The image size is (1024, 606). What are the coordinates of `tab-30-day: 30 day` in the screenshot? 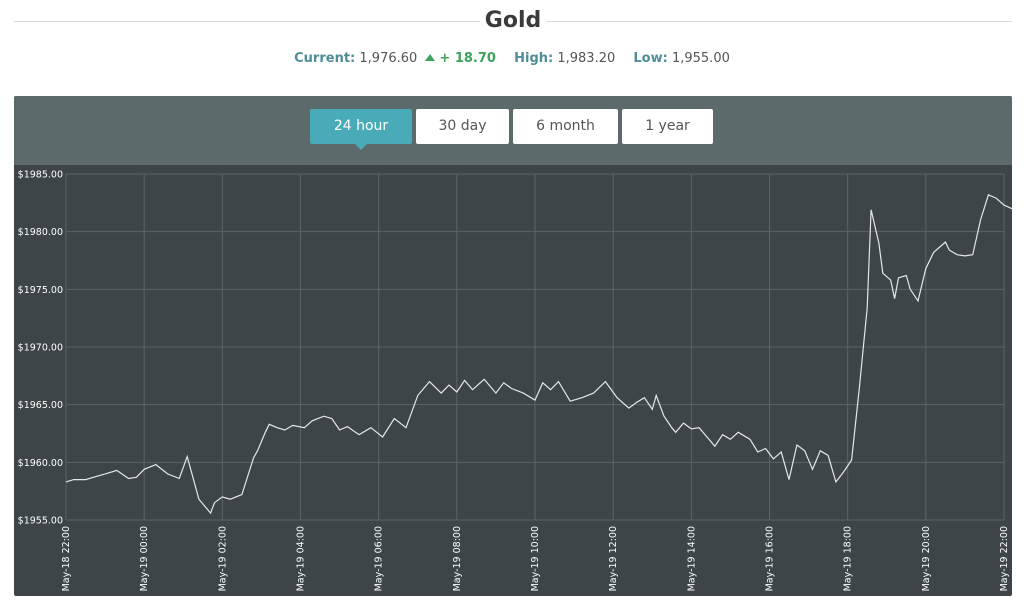 It's located at (462, 126).